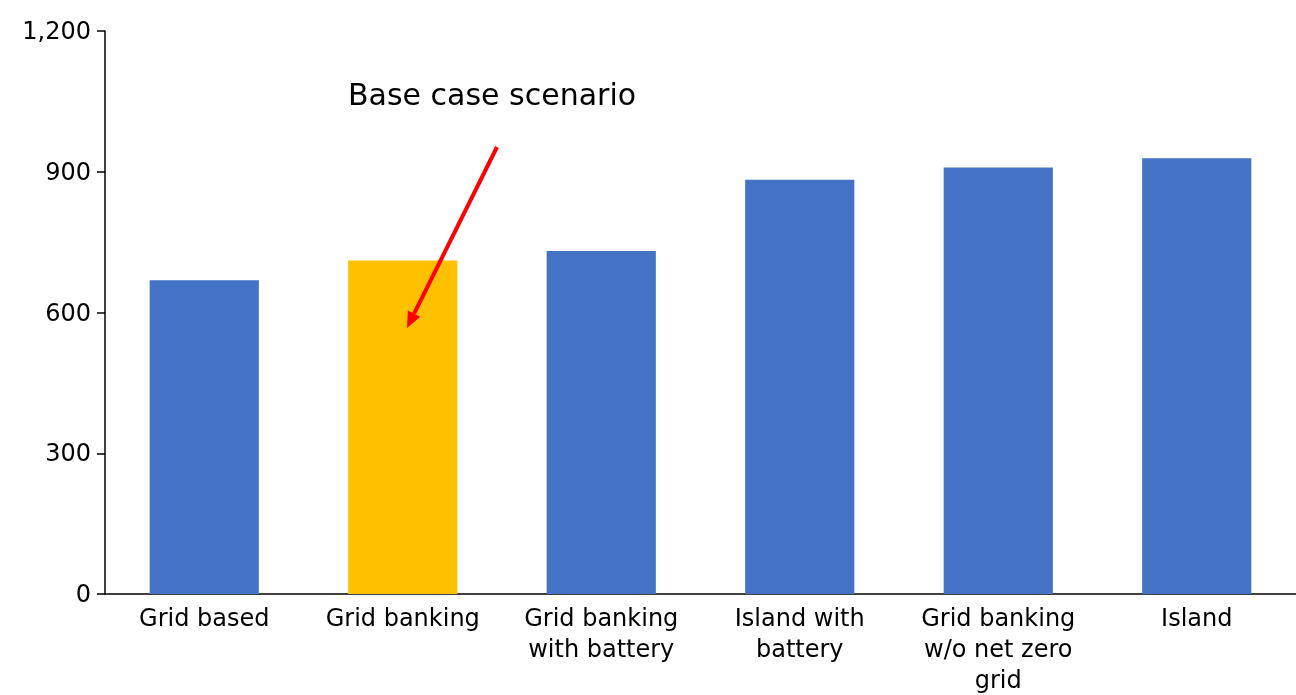 The width and height of the screenshot is (1296, 695). I want to click on x-tick-label: Grid banking, so click(402, 617).